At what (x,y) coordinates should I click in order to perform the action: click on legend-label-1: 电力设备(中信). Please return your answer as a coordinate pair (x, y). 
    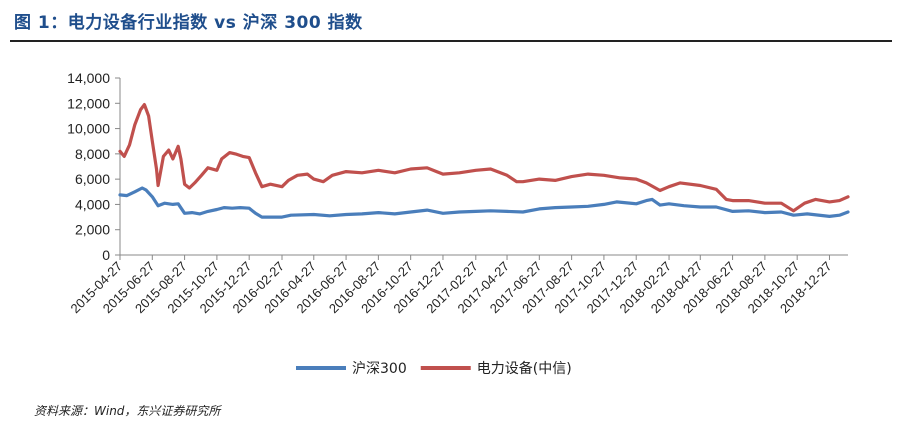
    Looking at the image, I should click on (524, 368).